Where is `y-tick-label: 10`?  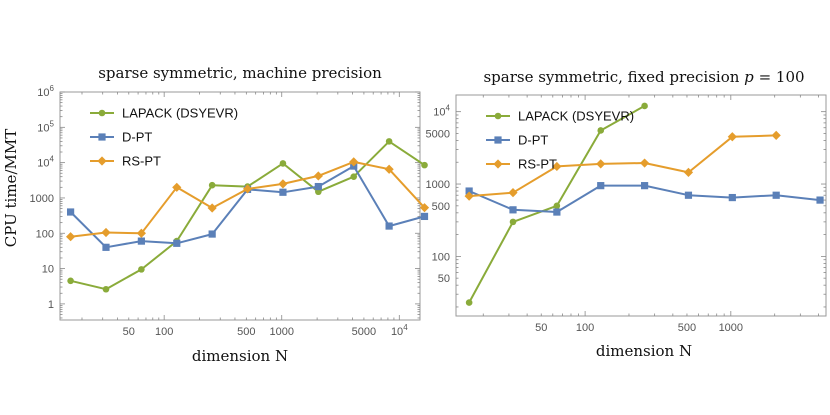 y-tick-label: 10 is located at coordinates (48, 270).